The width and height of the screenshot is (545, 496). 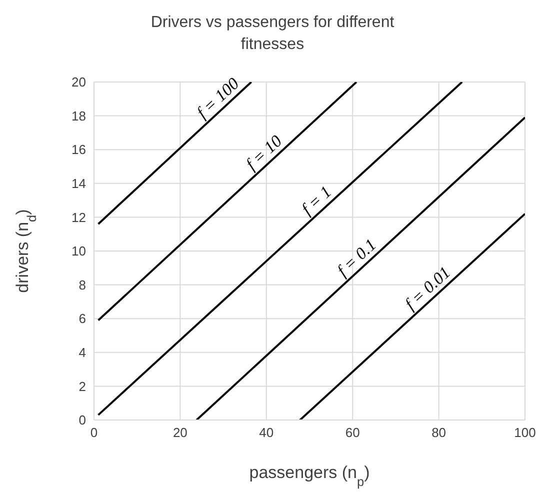 What do you see at coordinates (79, 217) in the screenshot?
I see `y-tick-label: 12` at bounding box center [79, 217].